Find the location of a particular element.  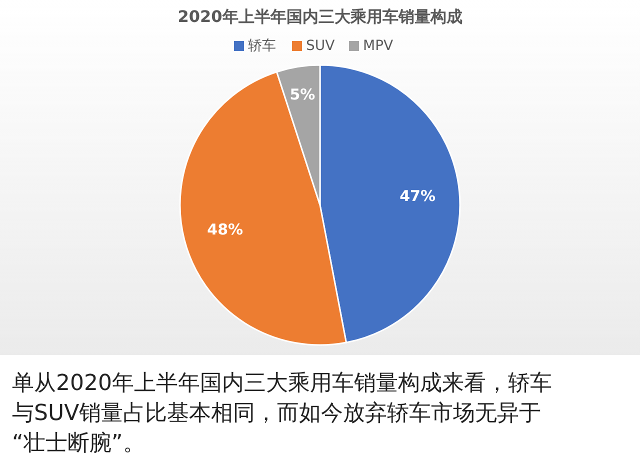

legend-label: SUV is located at coordinates (321, 46).